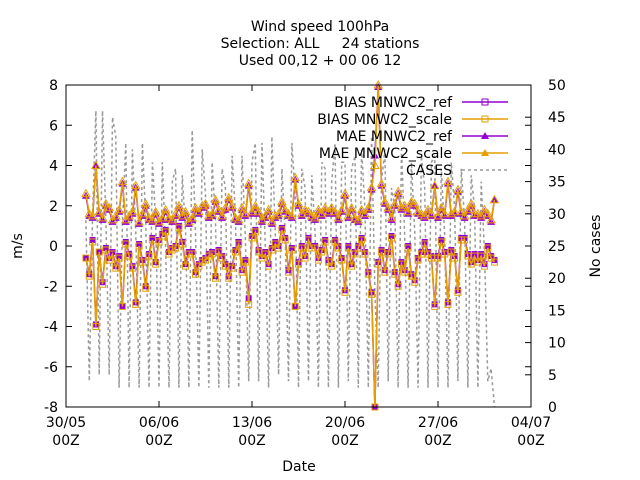  What do you see at coordinates (298, 467) in the screenshot?
I see `x-axis-label: Date` at bounding box center [298, 467].